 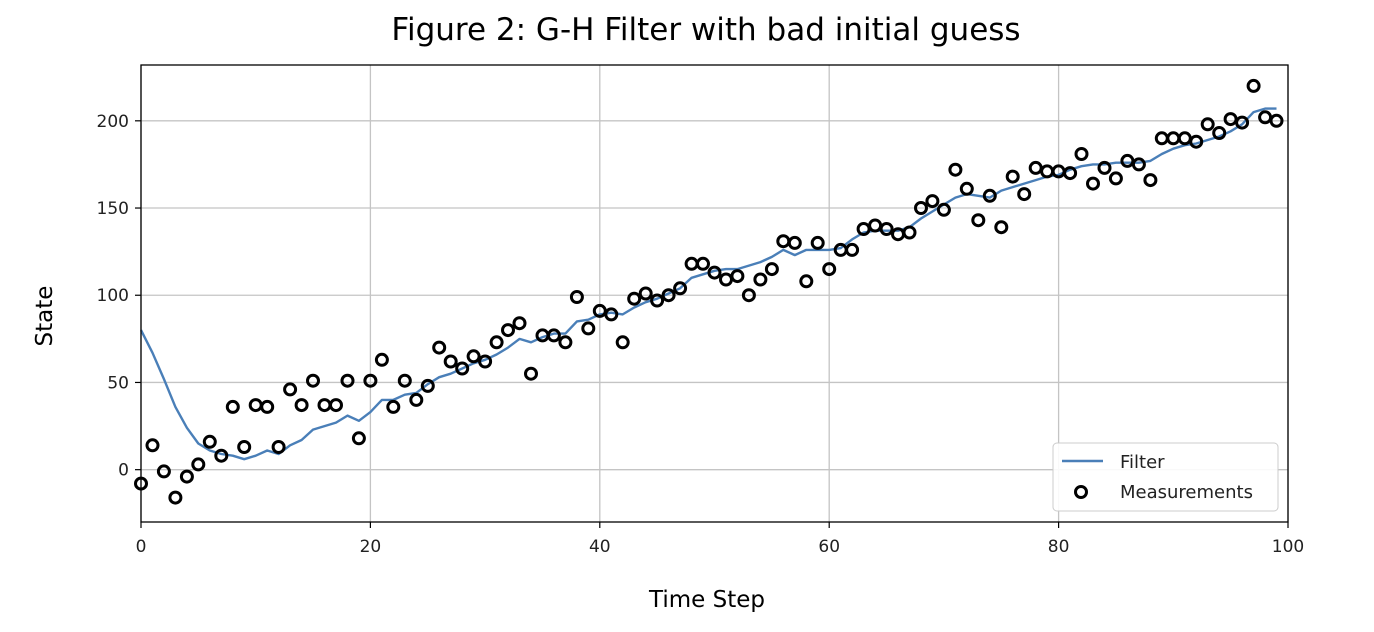 What do you see at coordinates (600, 547) in the screenshot?
I see `x-tick-label: 40` at bounding box center [600, 547].